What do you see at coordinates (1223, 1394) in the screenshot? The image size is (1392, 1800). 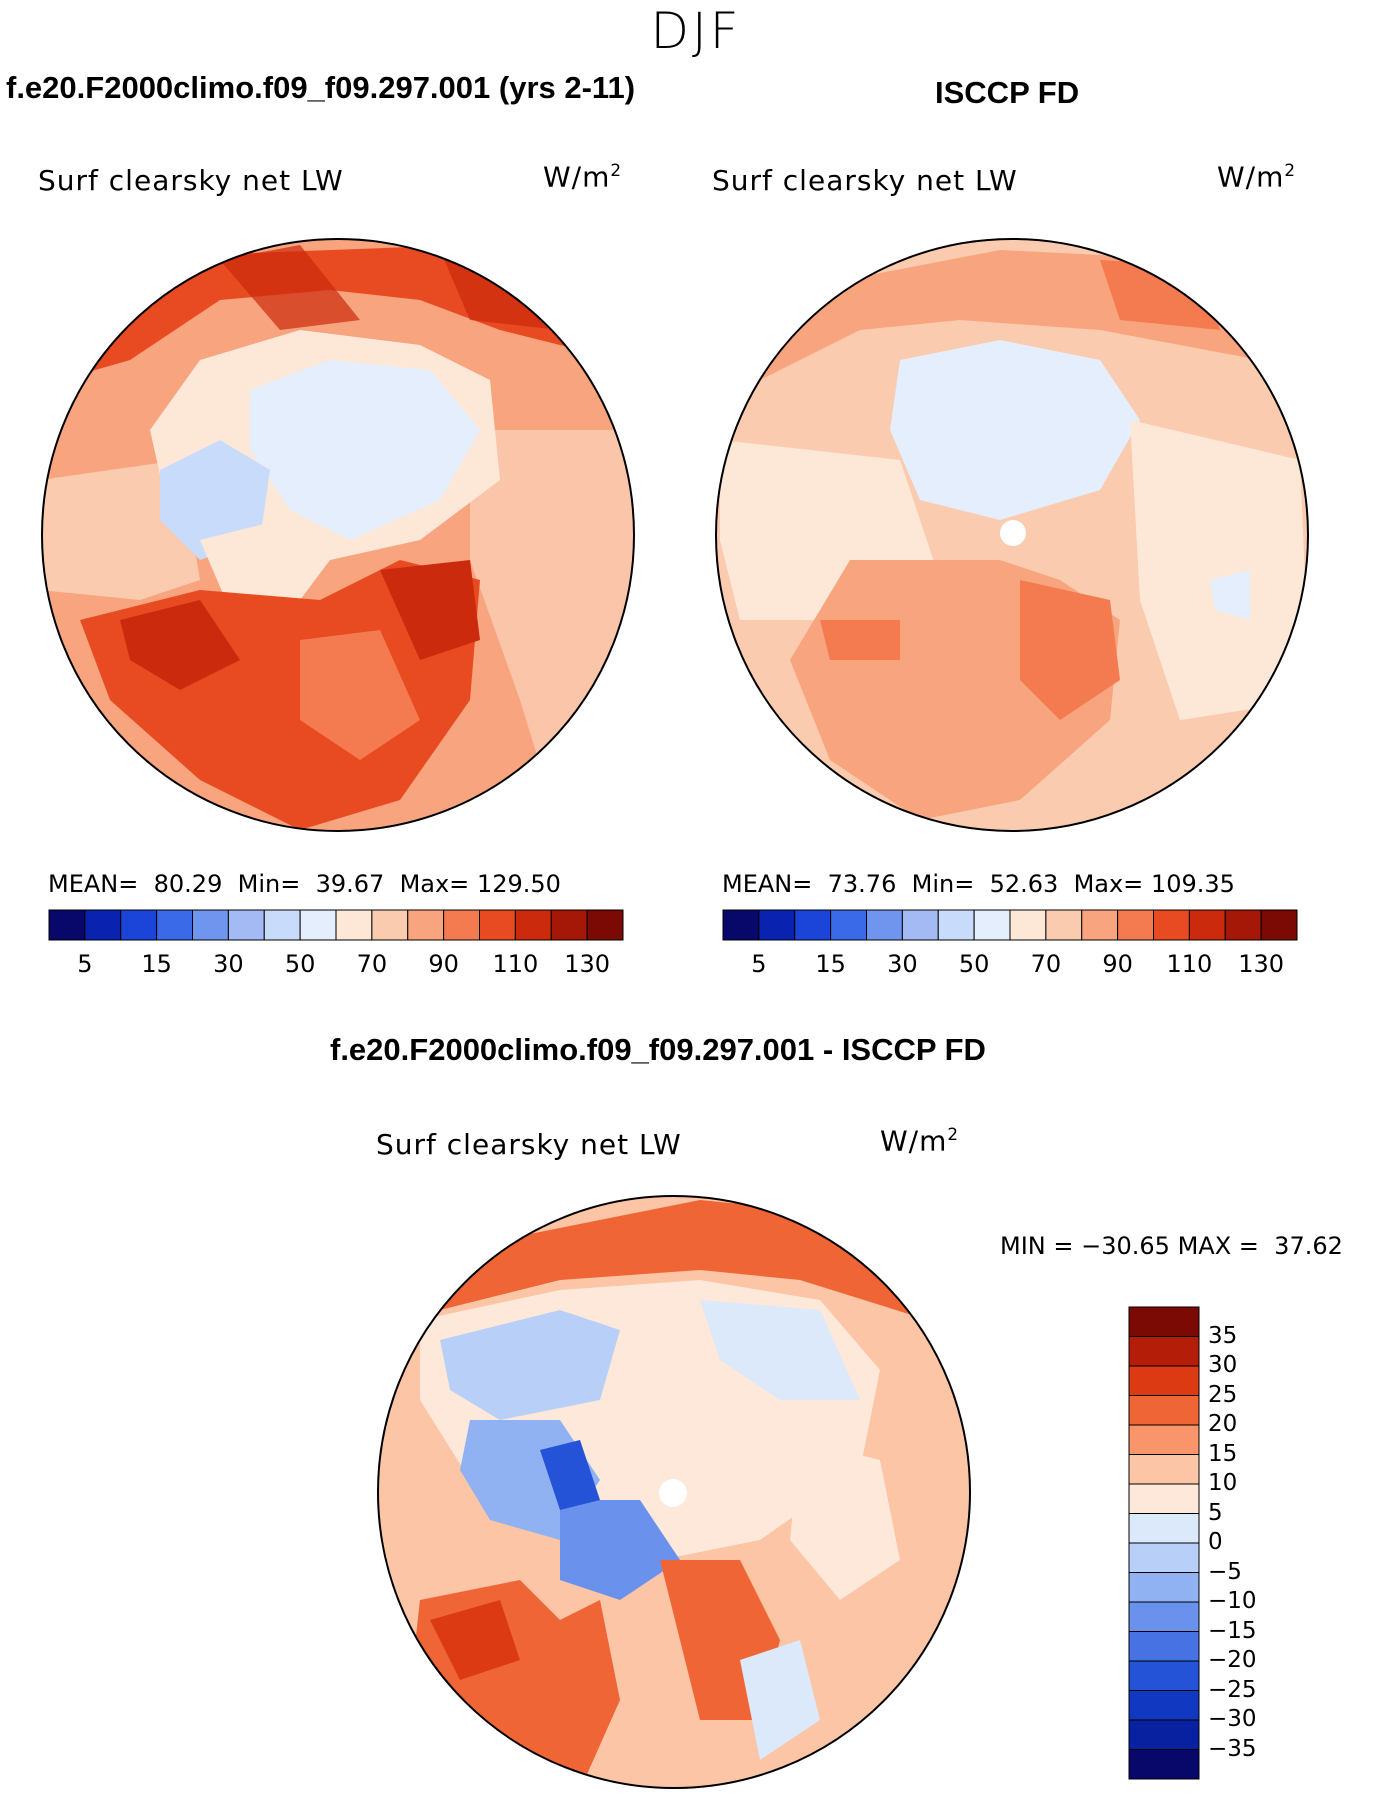 I see `colorbar-tick-label: 25` at bounding box center [1223, 1394].